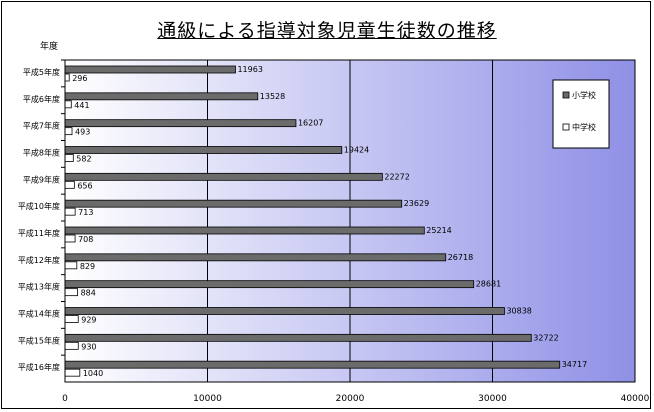 This screenshot has width=654, height=412. What do you see at coordinates (39, 367) in the screenshot?
I see `y-tick-label: 平成16年度` at bounding box center [39, 367].